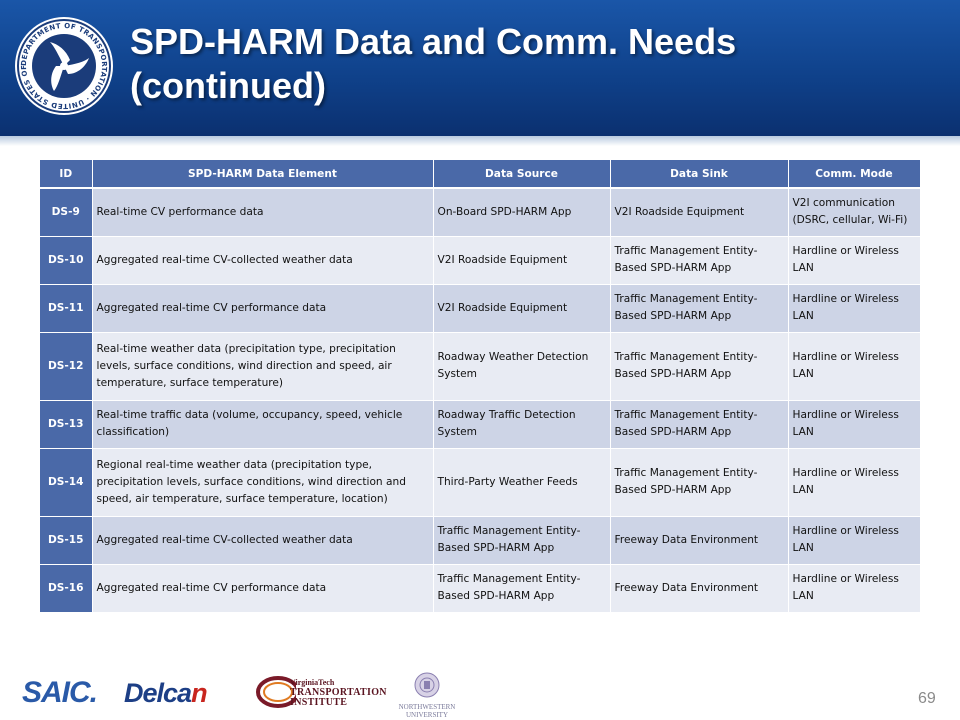 This screenshot has height=720, width=960. I want to click on vtti-line-1: VirginiaTech, so click(312, 682).